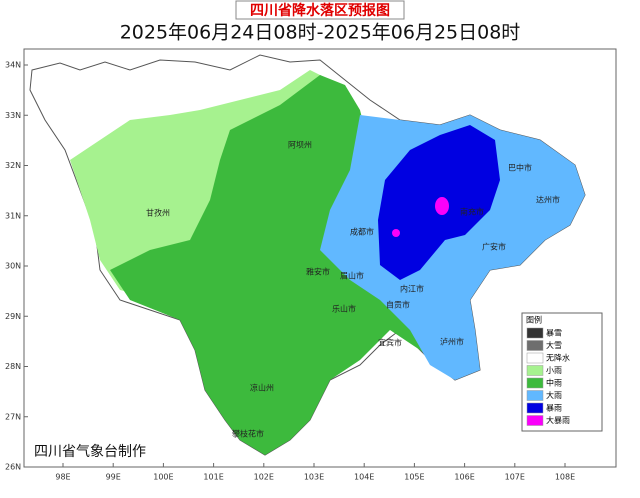  Describe the element at coordinates (318, 272) in the screenshot. I see `place-label: 雅安市` at that location.